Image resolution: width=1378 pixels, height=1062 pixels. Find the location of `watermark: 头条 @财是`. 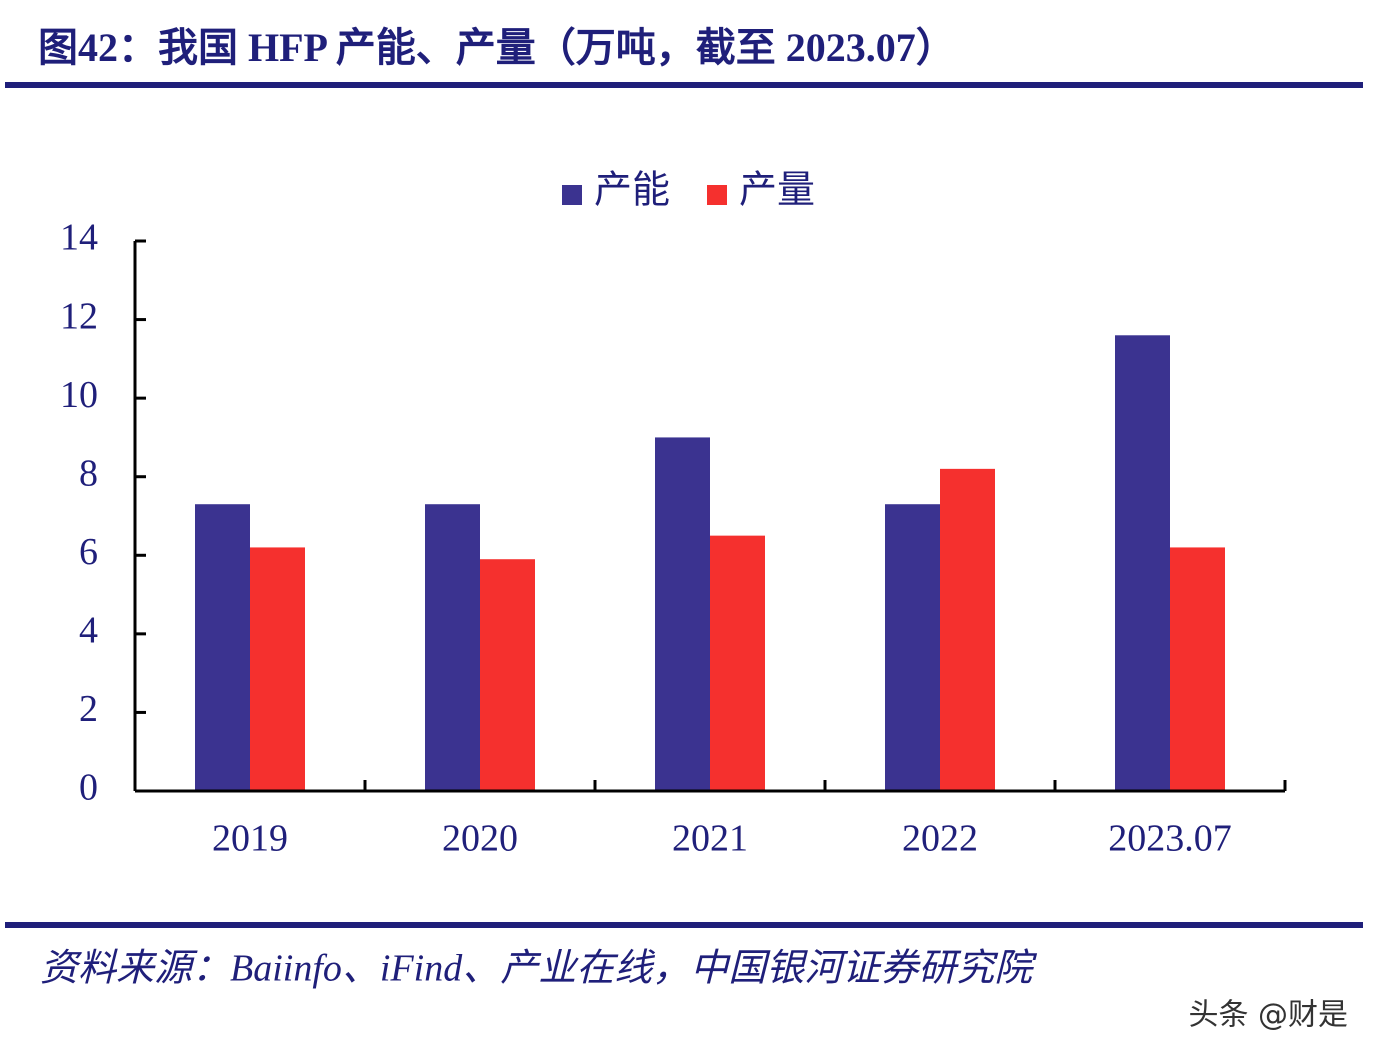

watermark: 头条 @财是 is located at coordinates (1268, 1015).